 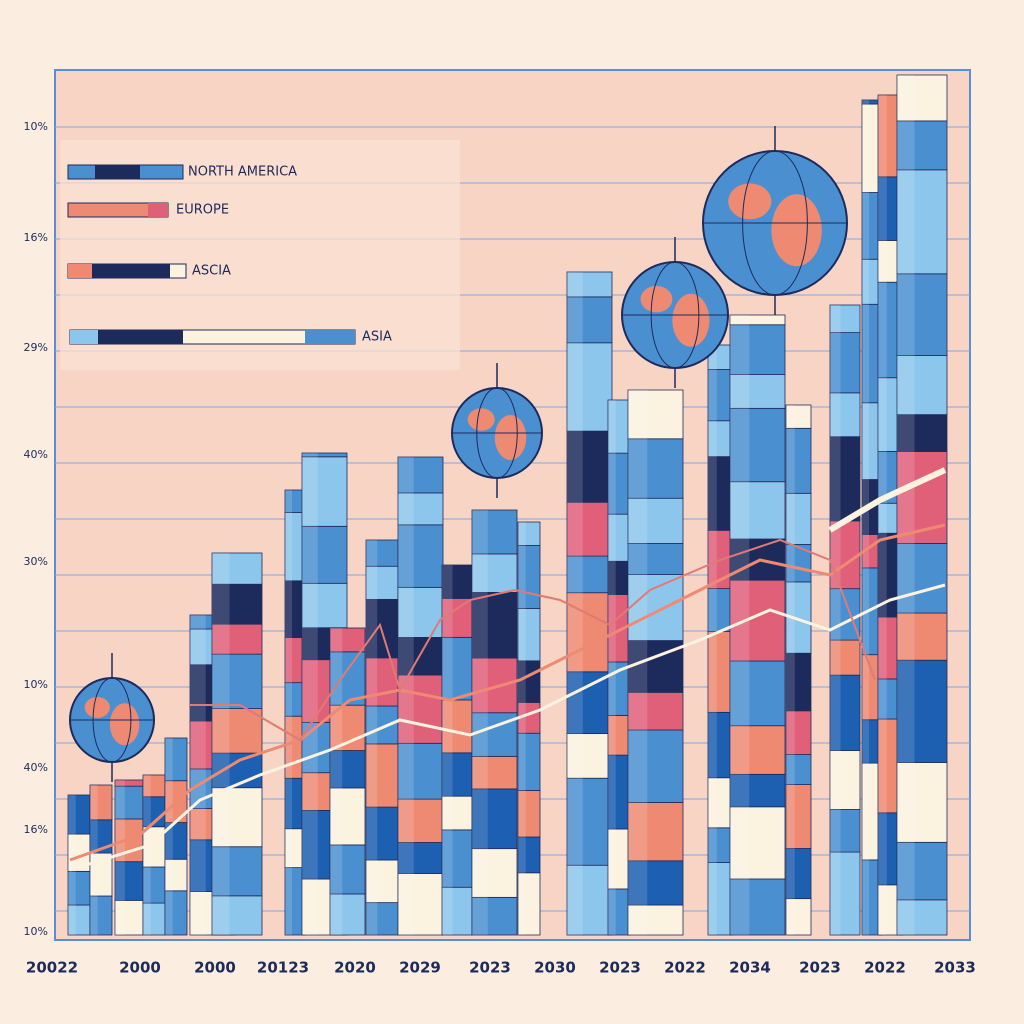 I want to click on x-tick-label: 2023, so click(x=490, y=968).